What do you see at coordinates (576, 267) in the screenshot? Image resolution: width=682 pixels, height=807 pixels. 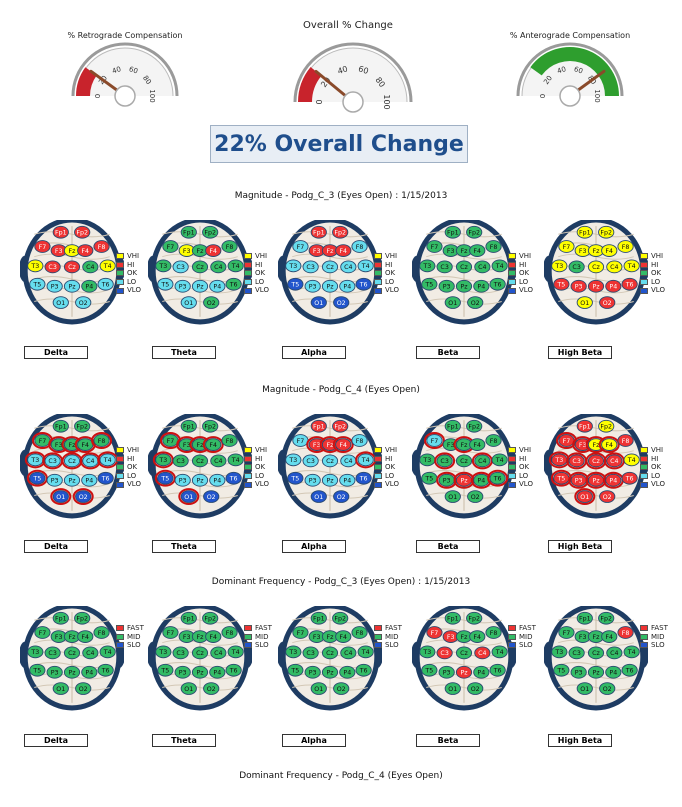 I see `electrode-label: C3` at bounding box center [576, 267].